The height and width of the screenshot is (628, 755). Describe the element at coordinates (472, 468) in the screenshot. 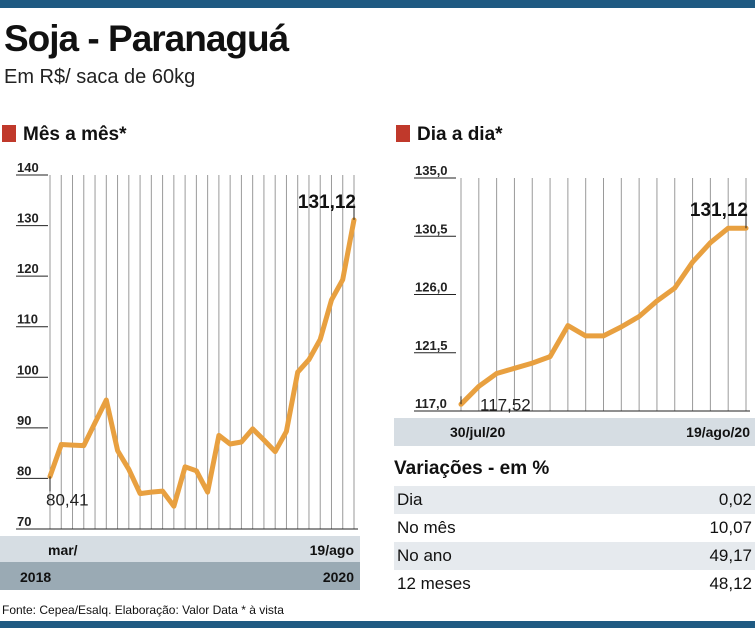

I see `variations-title: Variações - em %` at that location.